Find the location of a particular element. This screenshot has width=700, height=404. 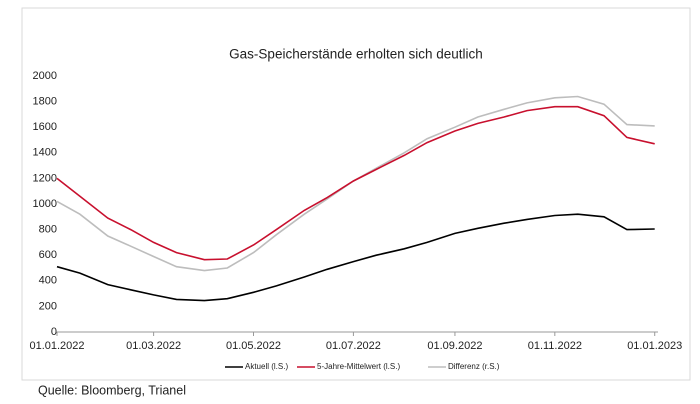

y-tick-label: 0 is located at coordinates (54, 332).